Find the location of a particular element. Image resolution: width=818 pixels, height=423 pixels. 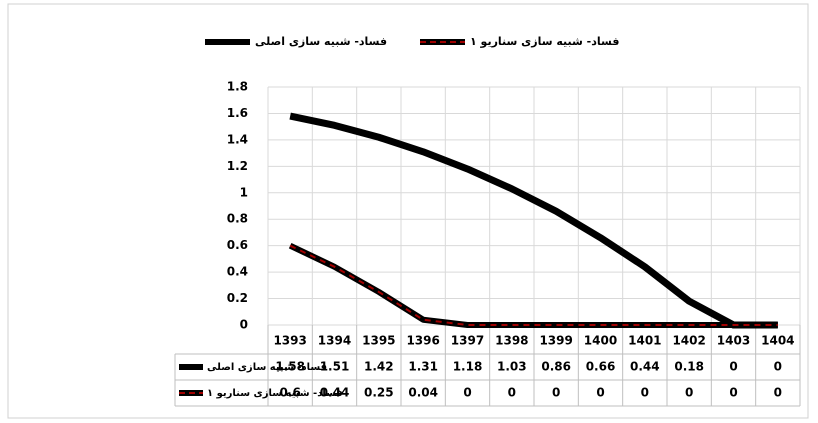

y-tick-label: 0 is located at coordinates (244, 325).